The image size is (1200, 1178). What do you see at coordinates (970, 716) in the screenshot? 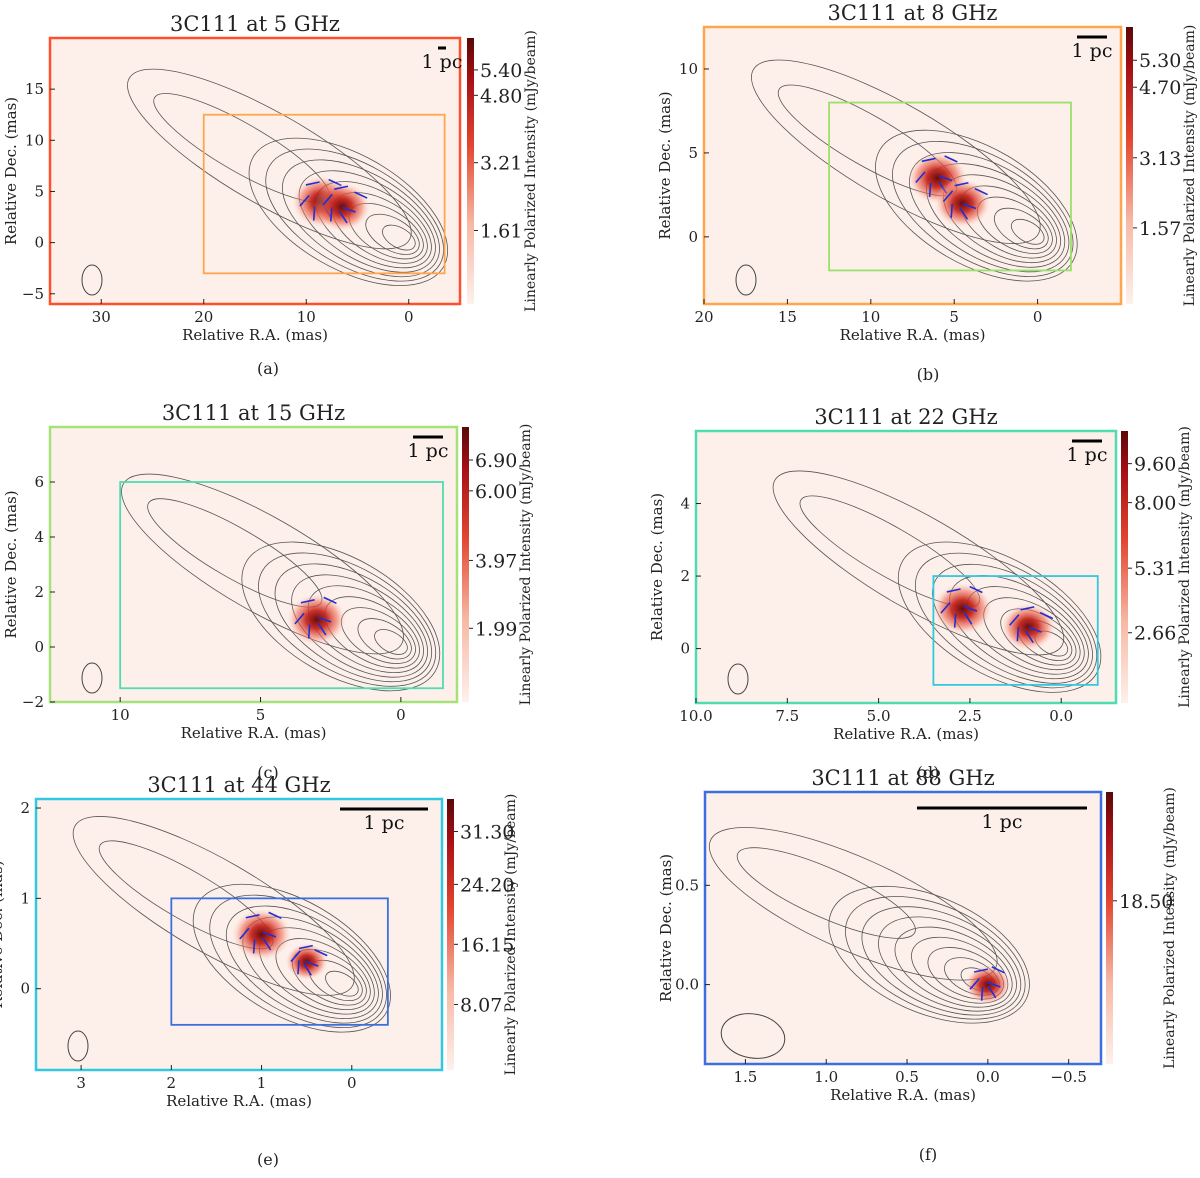
I see `x-tick-label: 2.5` at bounding box center [970, 716].